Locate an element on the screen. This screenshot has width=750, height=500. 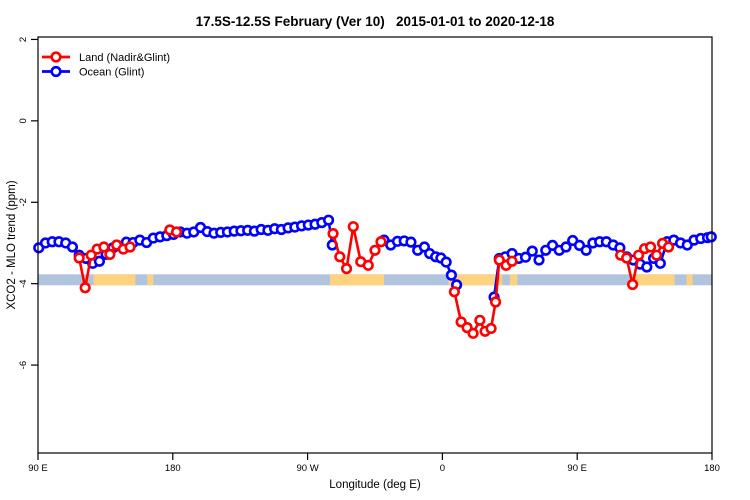
legend-item-ocean: Ocean (Glint) is located at coordinates (93, 72).